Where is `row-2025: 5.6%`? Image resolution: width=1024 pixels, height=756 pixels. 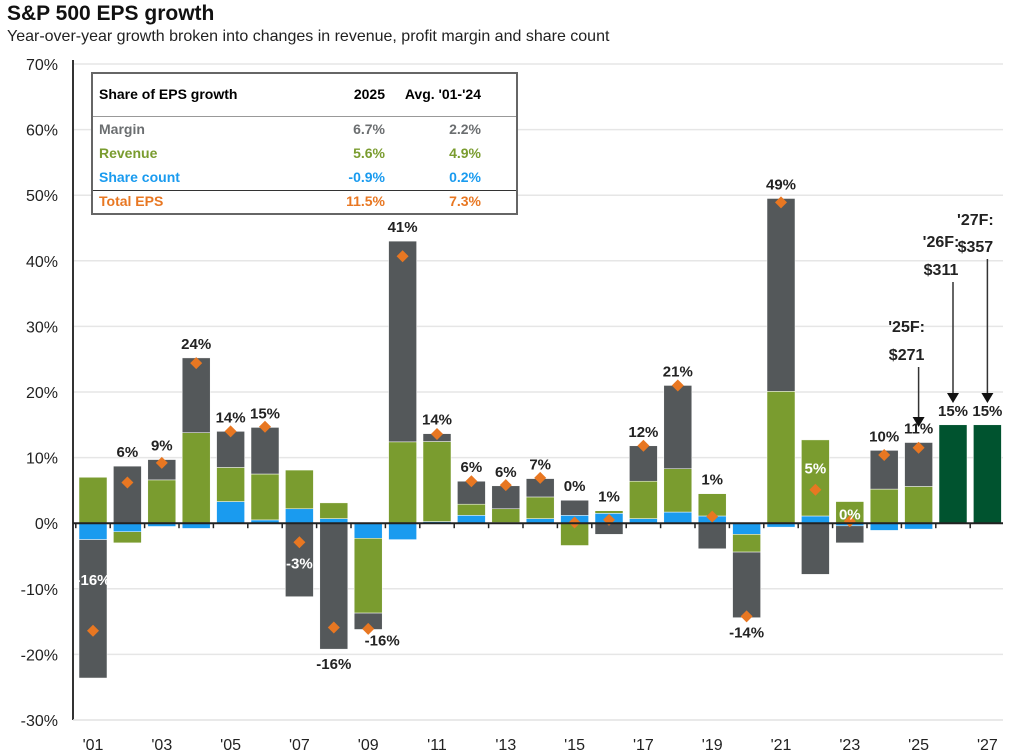
row-2025: 5.6% is located at coordinates (369, 153).